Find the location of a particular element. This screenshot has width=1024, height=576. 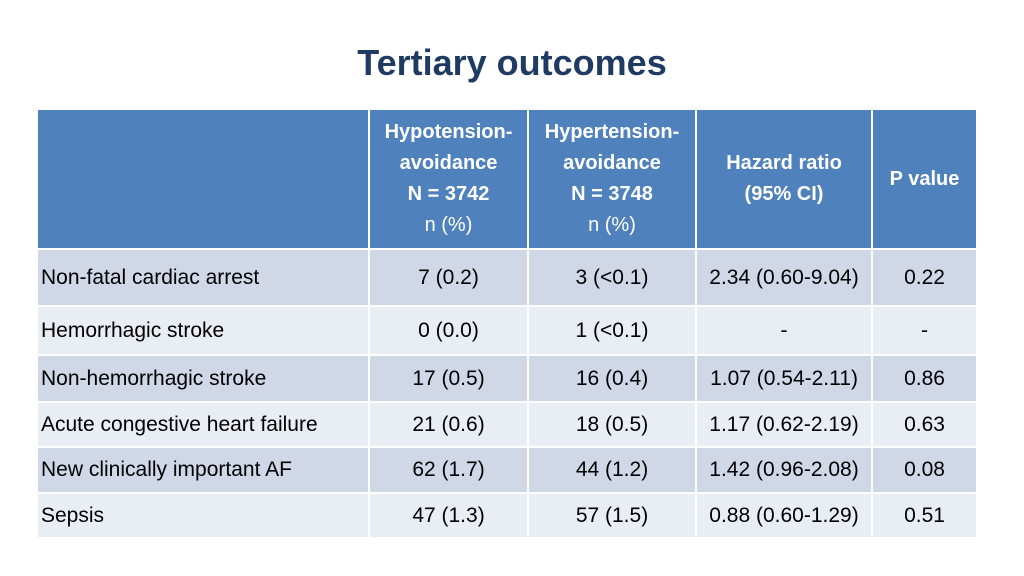

header-empty-cell is located at coordinates (203, 179).